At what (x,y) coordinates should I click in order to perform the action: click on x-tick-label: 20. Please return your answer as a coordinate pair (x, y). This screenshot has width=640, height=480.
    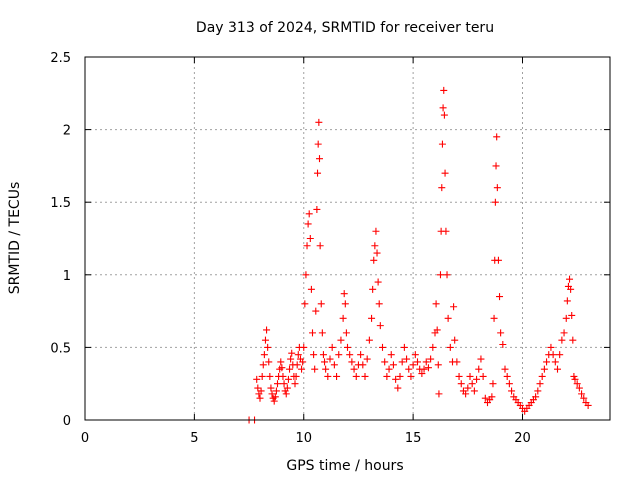
    Looking at the image, I should click on (522, 438).